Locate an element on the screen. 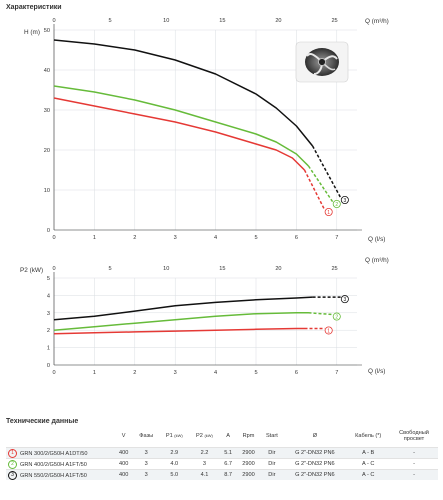 This screenshot has height=500, width=443. y-tick-label: 2 is located at coordinates (48, 331).